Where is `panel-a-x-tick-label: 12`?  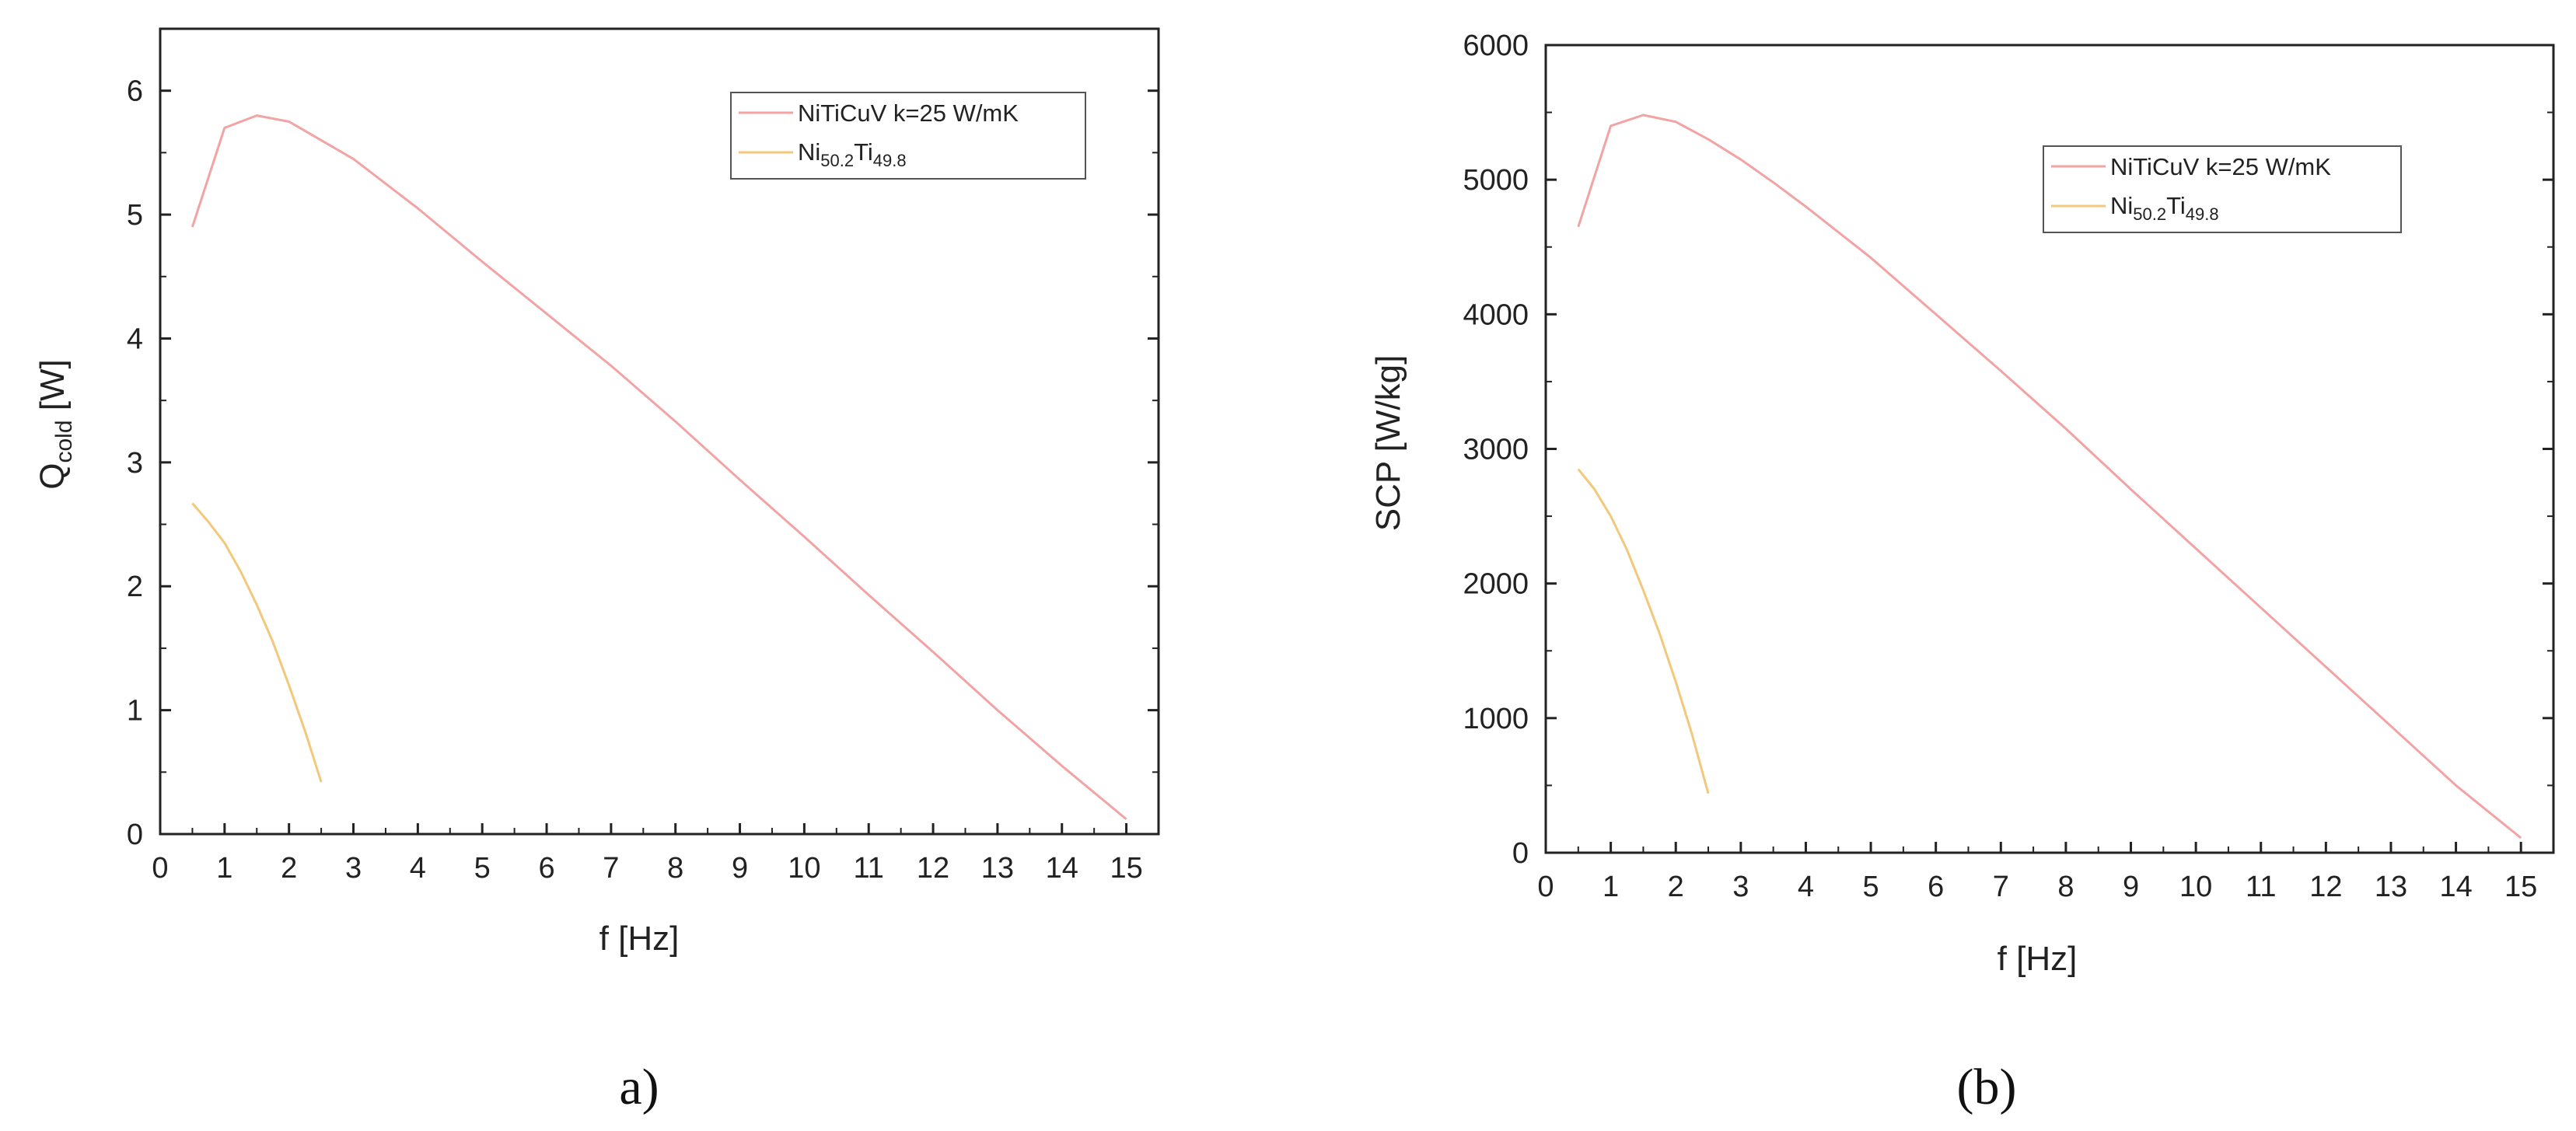 panel-a-x-tick-label: 12 is located at coordinates (933, 868).